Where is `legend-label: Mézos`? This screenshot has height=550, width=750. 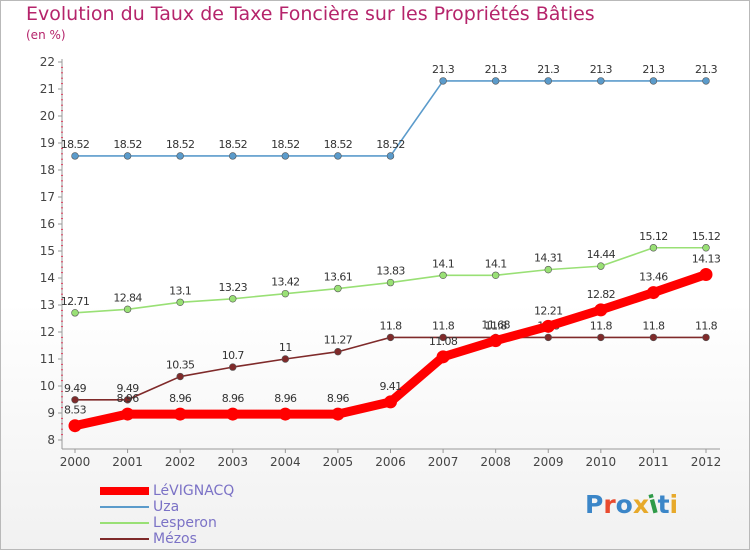 legend-label: Mézos is located at coordinates (175, 539).